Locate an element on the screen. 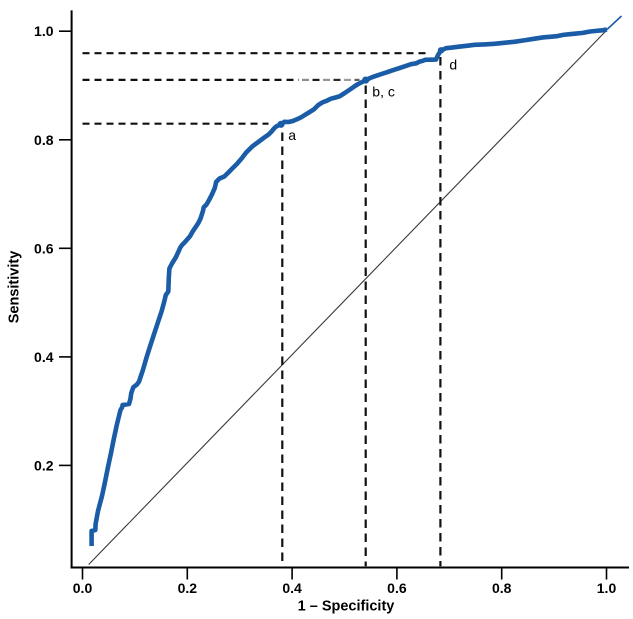  svg-text: 0.0 is located at coordinates (83, 588).